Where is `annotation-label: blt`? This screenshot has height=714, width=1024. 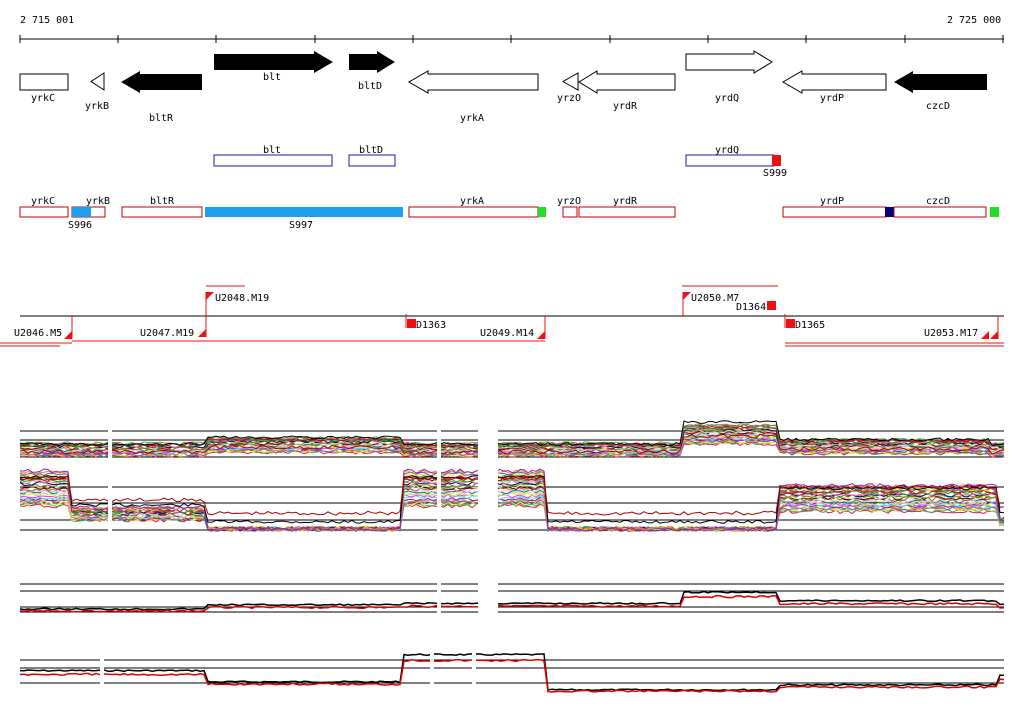
annotation-label: blt is located at coordinates (272, 150).